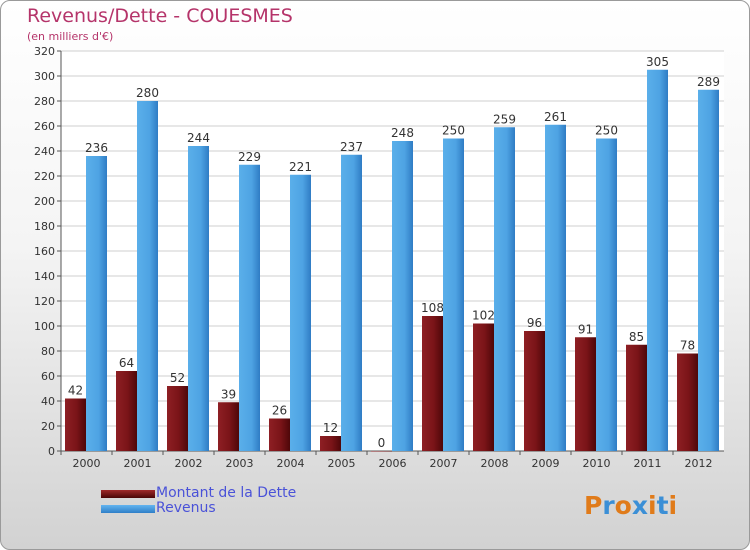  Describe the element at coordinates (351, 147) in the screenshot. I see `data-label-revenus: 237` at that location.